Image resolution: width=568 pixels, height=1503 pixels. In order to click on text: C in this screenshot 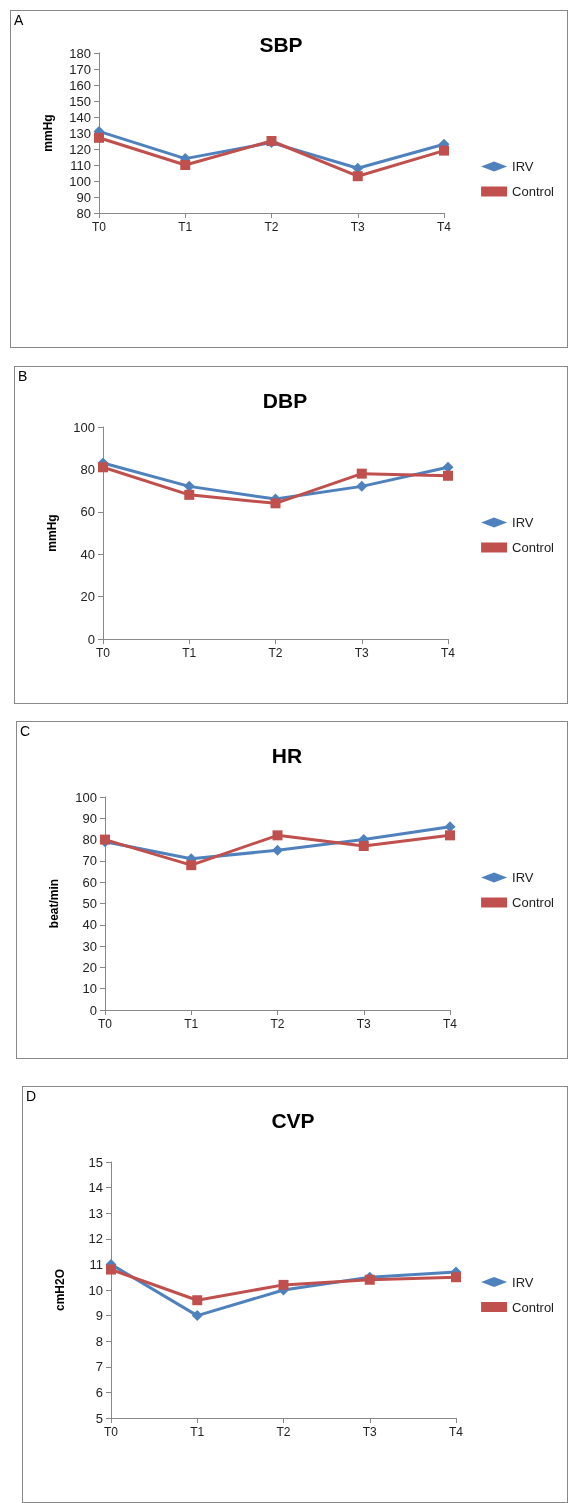, I will do `click(25, 731)`.